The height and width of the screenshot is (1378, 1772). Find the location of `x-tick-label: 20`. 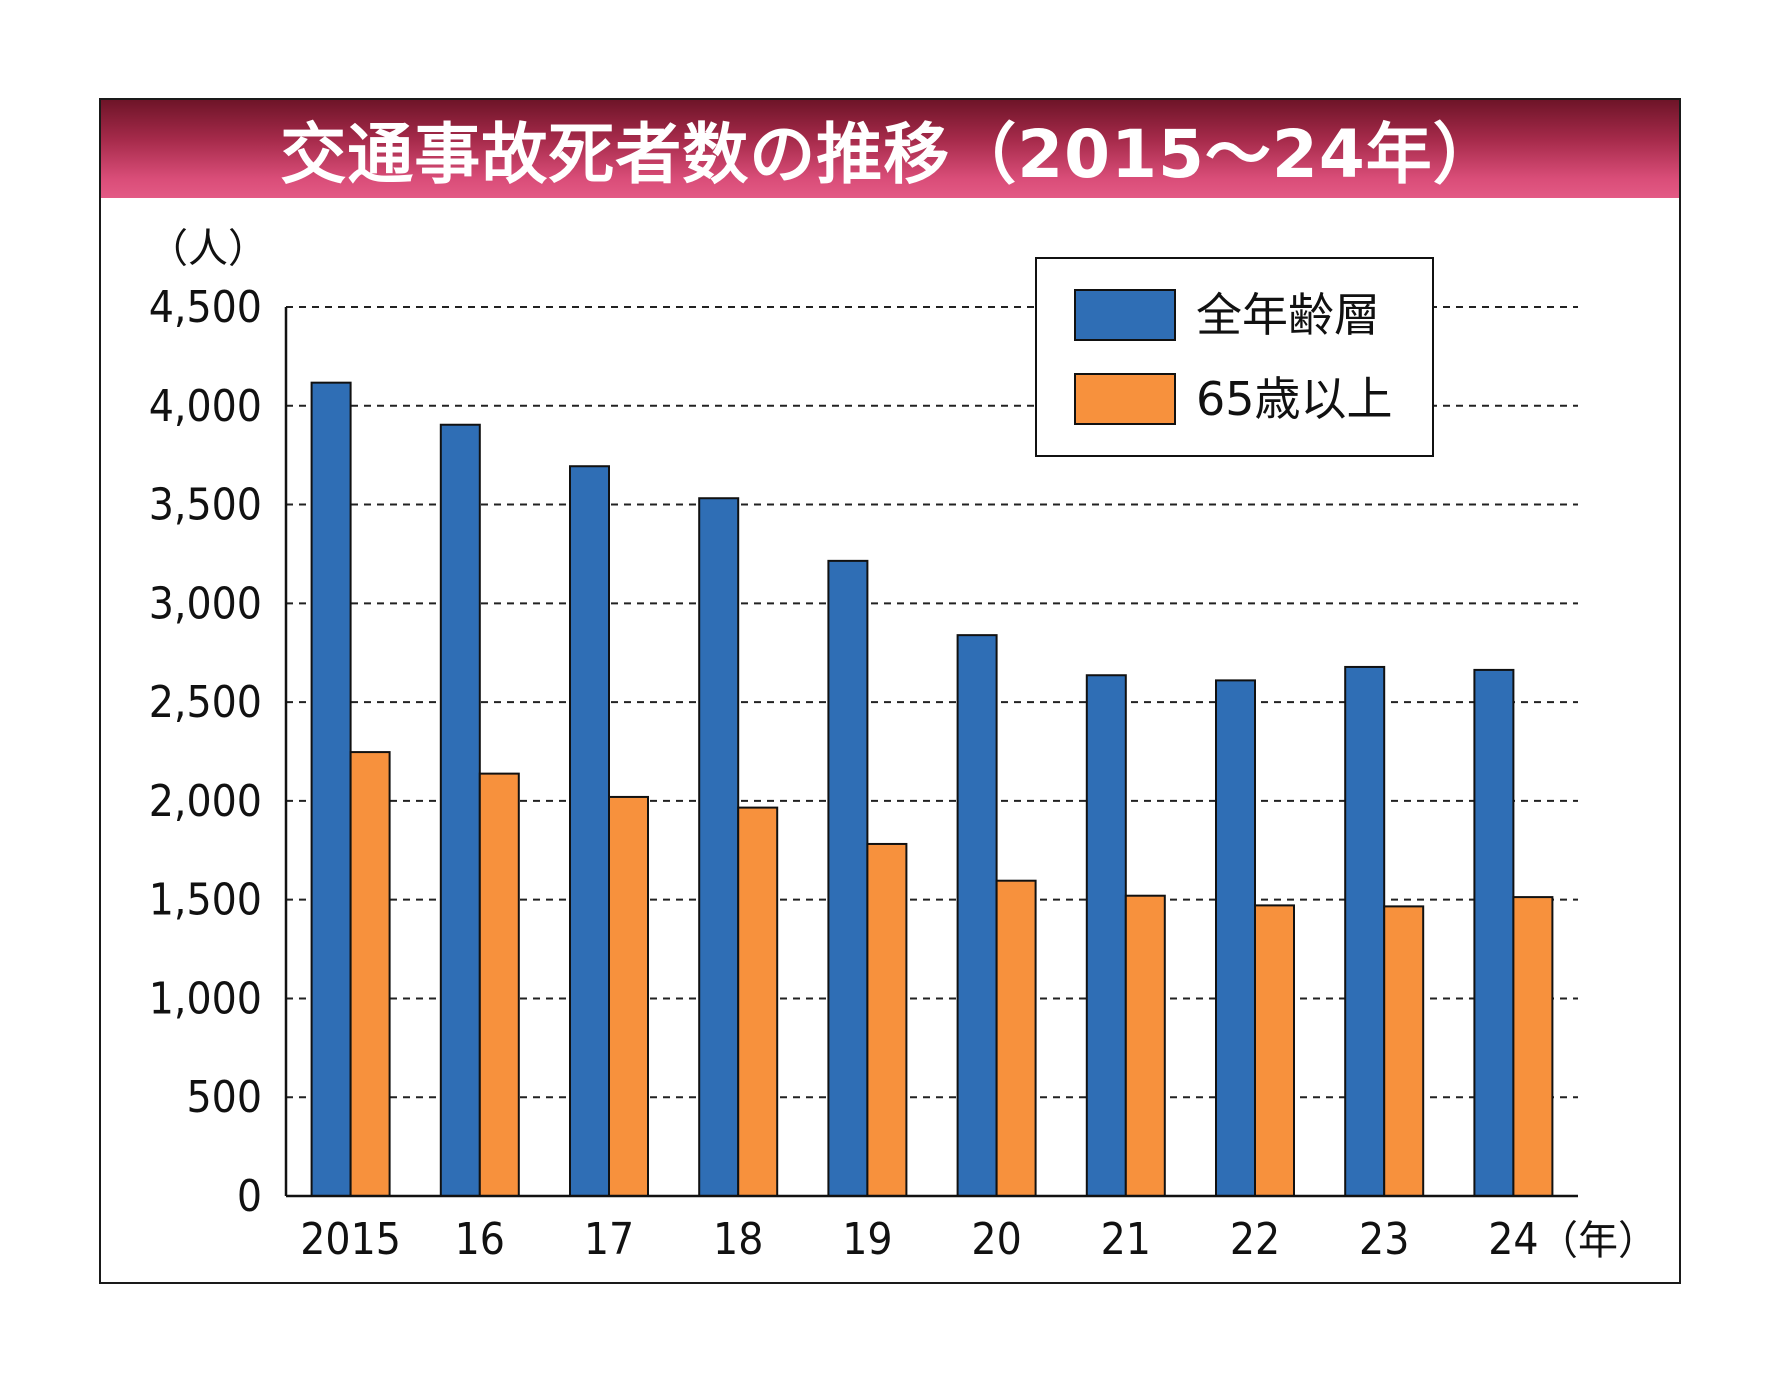

x-tick-label: 20 is located at coordinates (996, 1239).